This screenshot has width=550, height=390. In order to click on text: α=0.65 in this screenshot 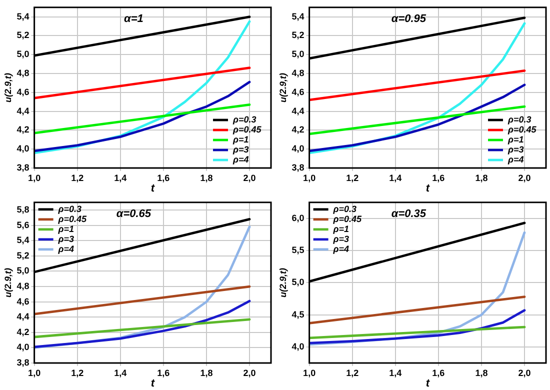, I will do `click(134, 214)`.